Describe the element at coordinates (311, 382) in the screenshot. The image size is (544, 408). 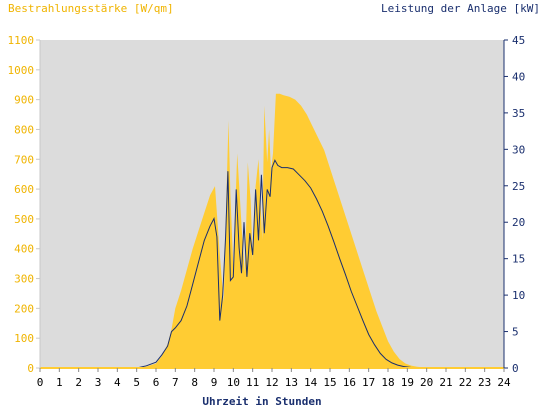
I see `x-tick-label: 14` at that location.